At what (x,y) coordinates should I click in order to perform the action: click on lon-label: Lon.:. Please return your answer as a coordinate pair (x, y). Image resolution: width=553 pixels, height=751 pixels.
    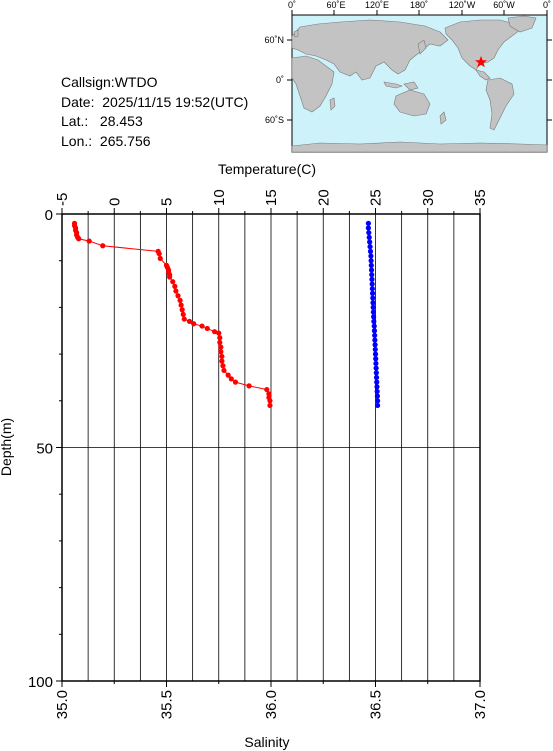
    Looking at the image, I should click on (77, 140).